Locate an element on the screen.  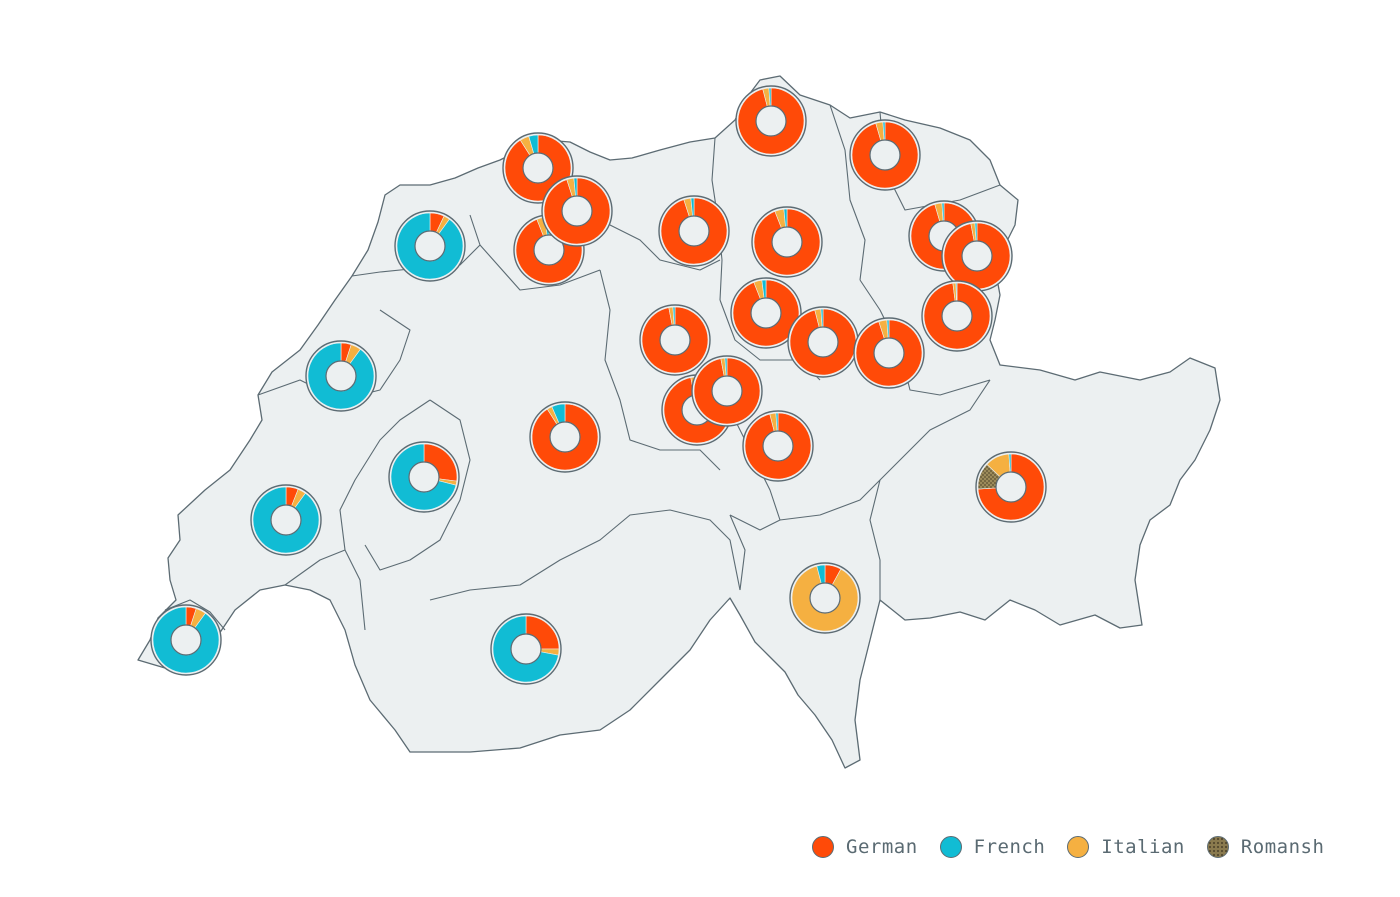
donut-luzern is located at coordinates (675, 340).